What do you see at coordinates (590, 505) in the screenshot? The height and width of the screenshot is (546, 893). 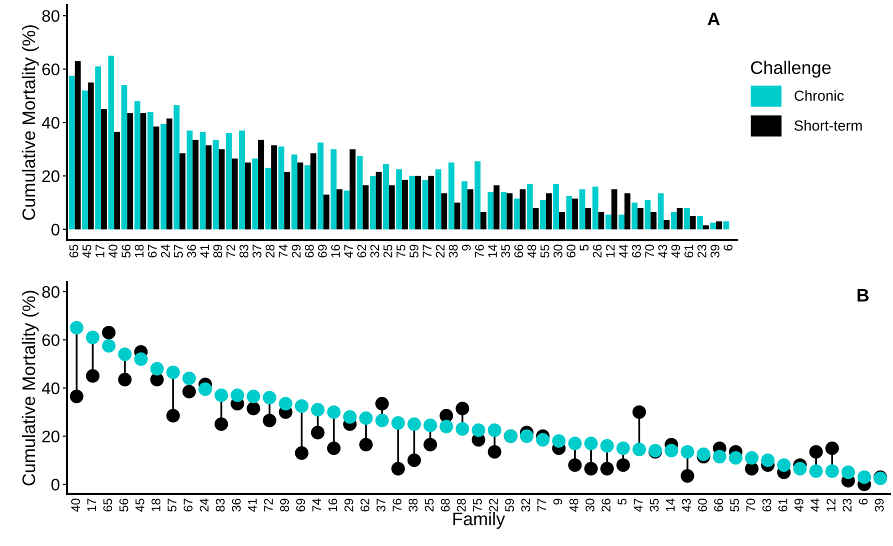 I see `x-tick-label: 30` at bounding box center [590, 505].